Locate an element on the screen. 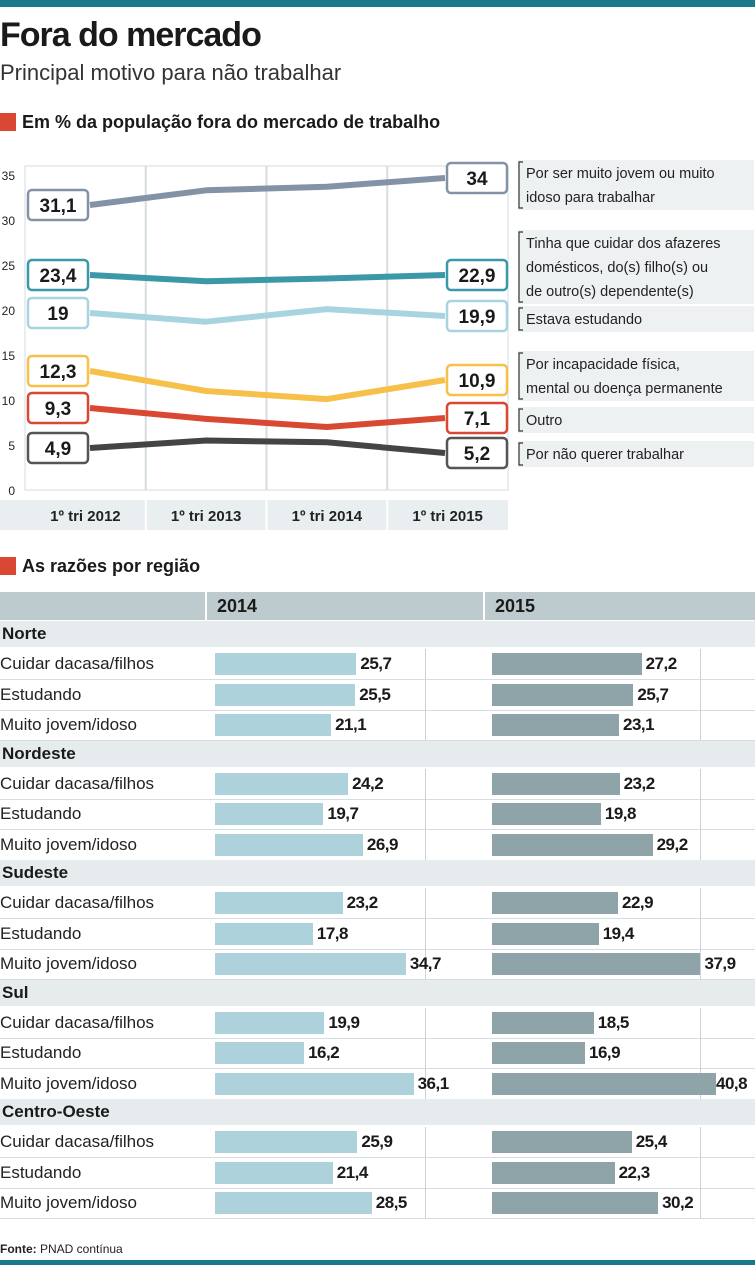 The height and width of the screenshot is (1265, 755). bar-value-2015: 19,8 is located at coordinates (620, 813).